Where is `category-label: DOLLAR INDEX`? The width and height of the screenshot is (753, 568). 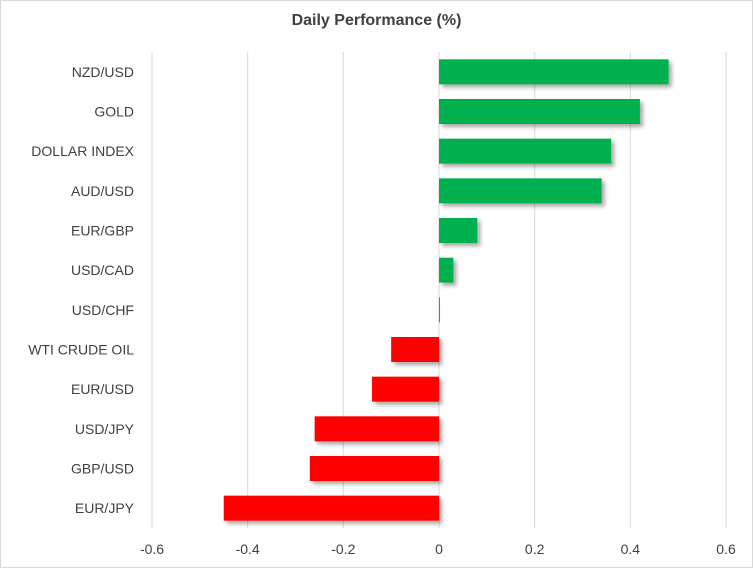 category-label: DOLLAR INDEX is located at coordinates (82, 151).